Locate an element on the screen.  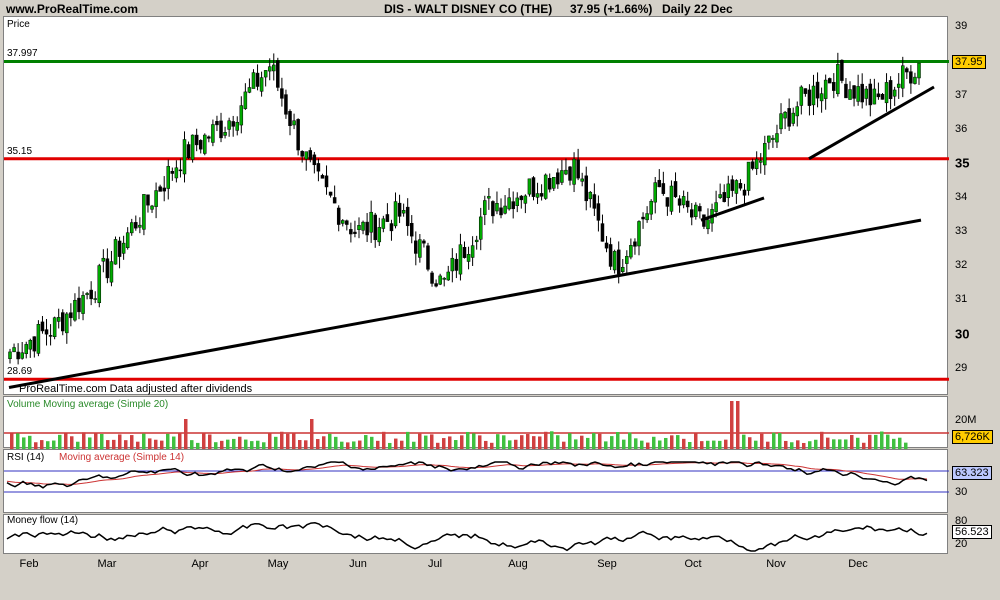
site-label: www.ProRealTime.com is located at coordinates (72, 9).